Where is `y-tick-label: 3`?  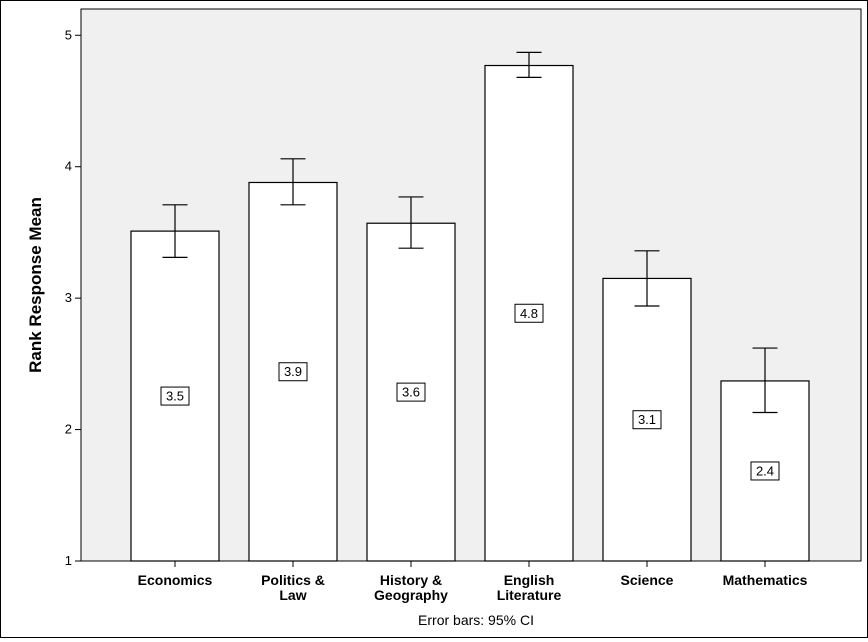 y-tick-label: 3 is located at coordinates (68, 297).